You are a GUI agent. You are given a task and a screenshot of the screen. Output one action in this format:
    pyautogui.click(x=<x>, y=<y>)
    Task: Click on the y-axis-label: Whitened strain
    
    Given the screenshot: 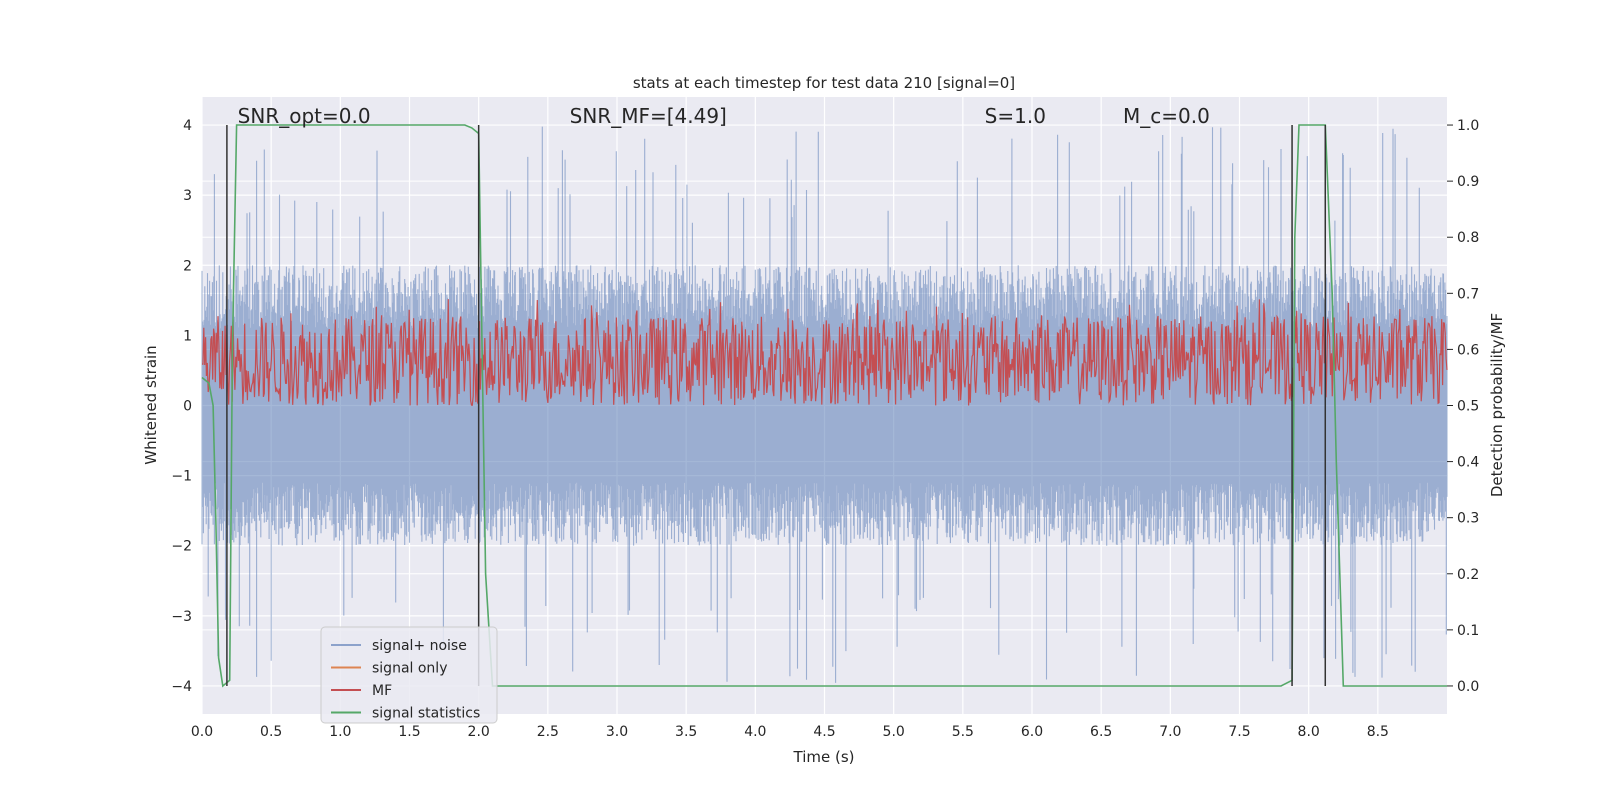 What is the action you would take?
    pyautogui.click(x=151, y=404)
    